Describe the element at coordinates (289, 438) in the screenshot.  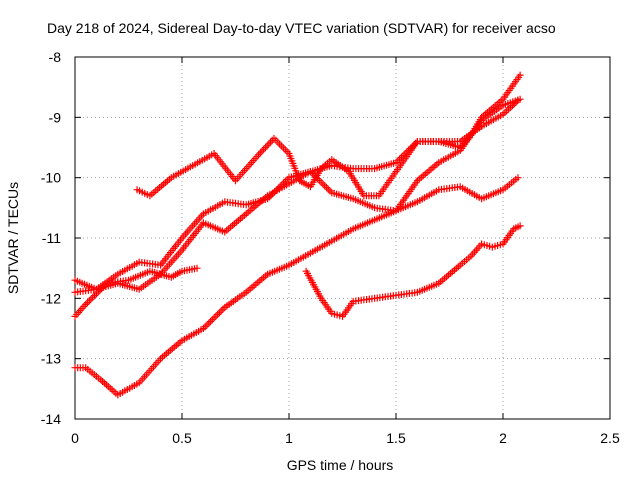
I see `x-tick-label: 1` at that location.